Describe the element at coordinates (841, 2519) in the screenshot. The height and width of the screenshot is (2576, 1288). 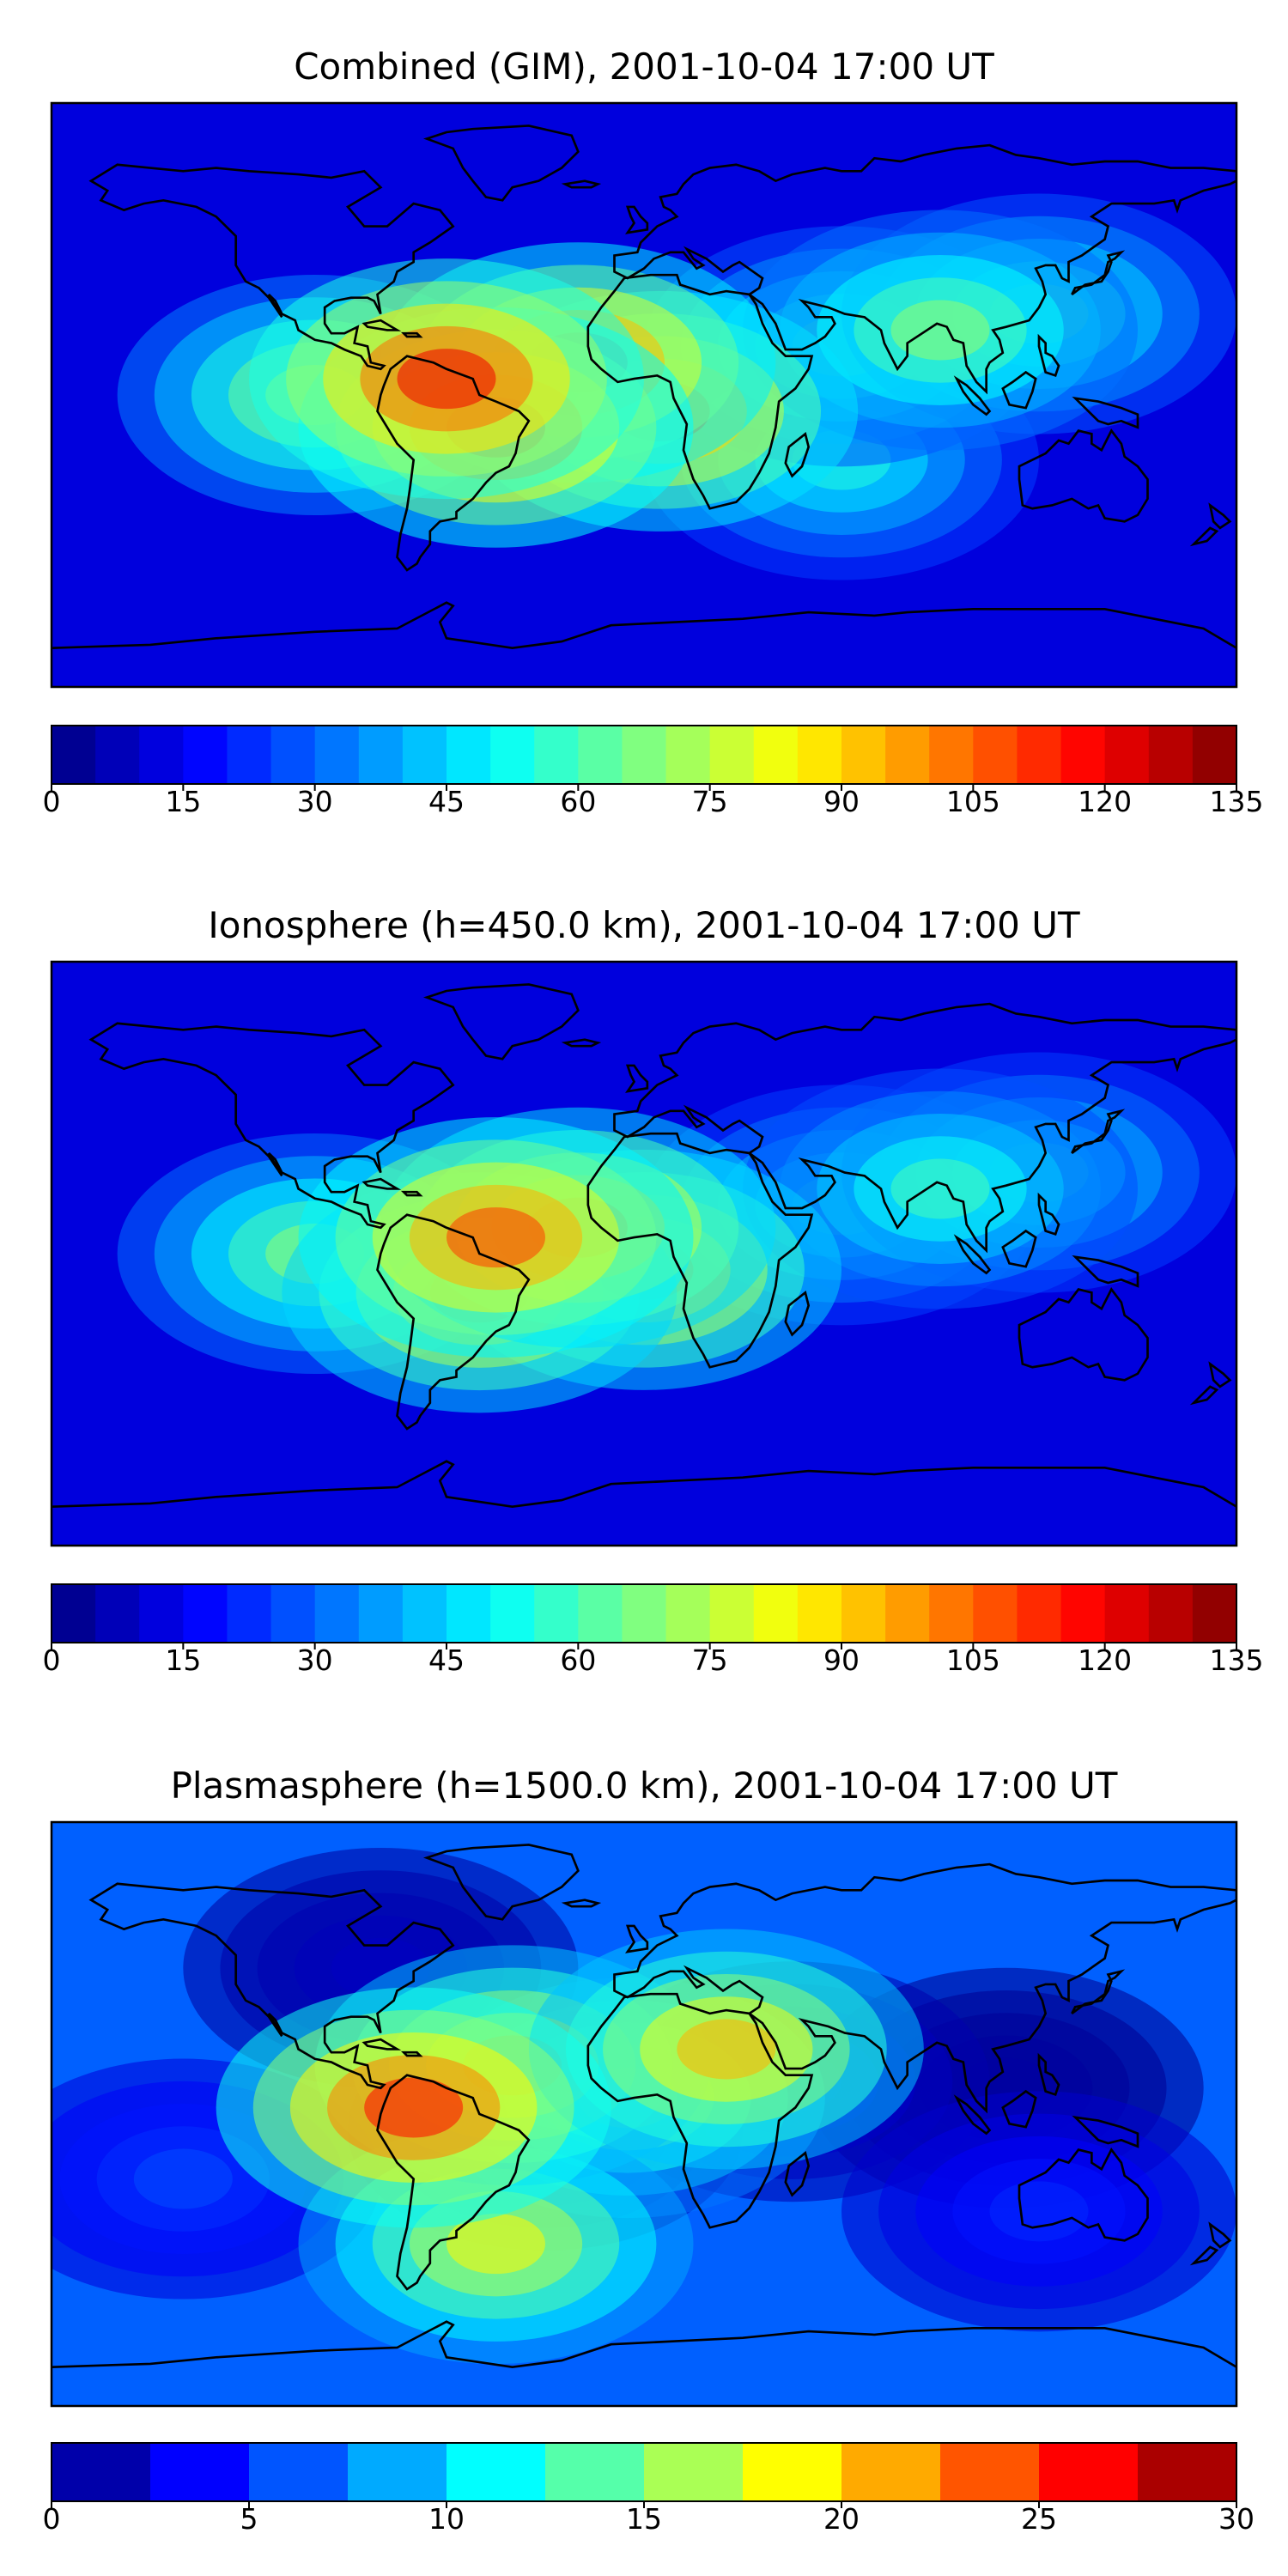
I see `colorbar-tick-label: 20` at that location.